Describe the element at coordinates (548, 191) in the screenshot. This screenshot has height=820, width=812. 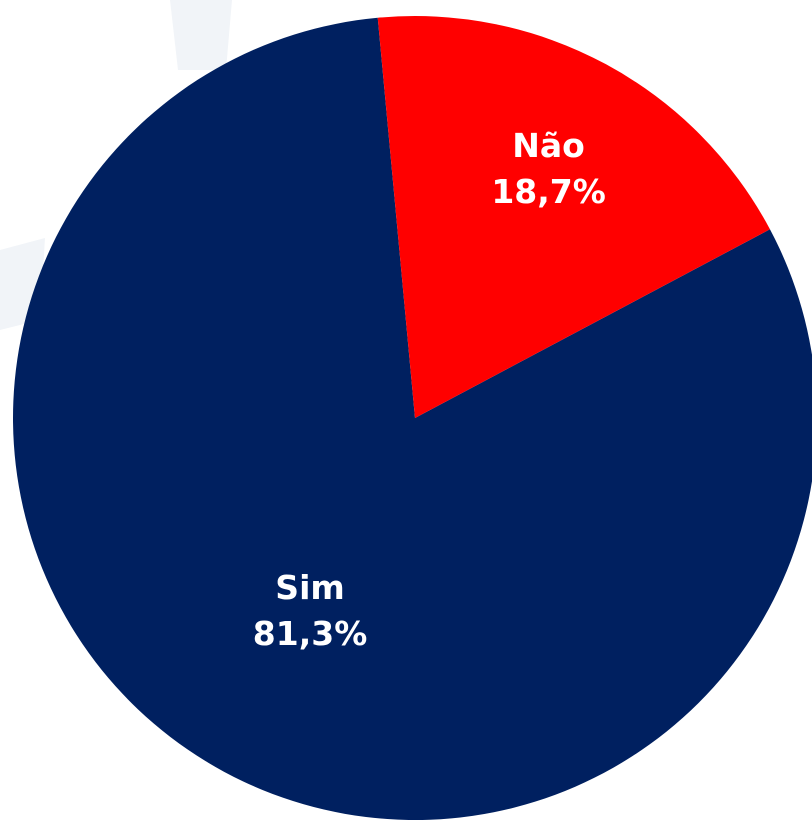
I see `slice-value-label: 18,7%` at that location.